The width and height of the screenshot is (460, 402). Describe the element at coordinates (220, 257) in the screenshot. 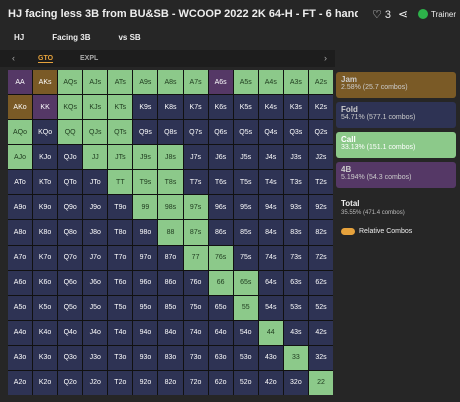

I see `hand-cell: 76s` at that location.